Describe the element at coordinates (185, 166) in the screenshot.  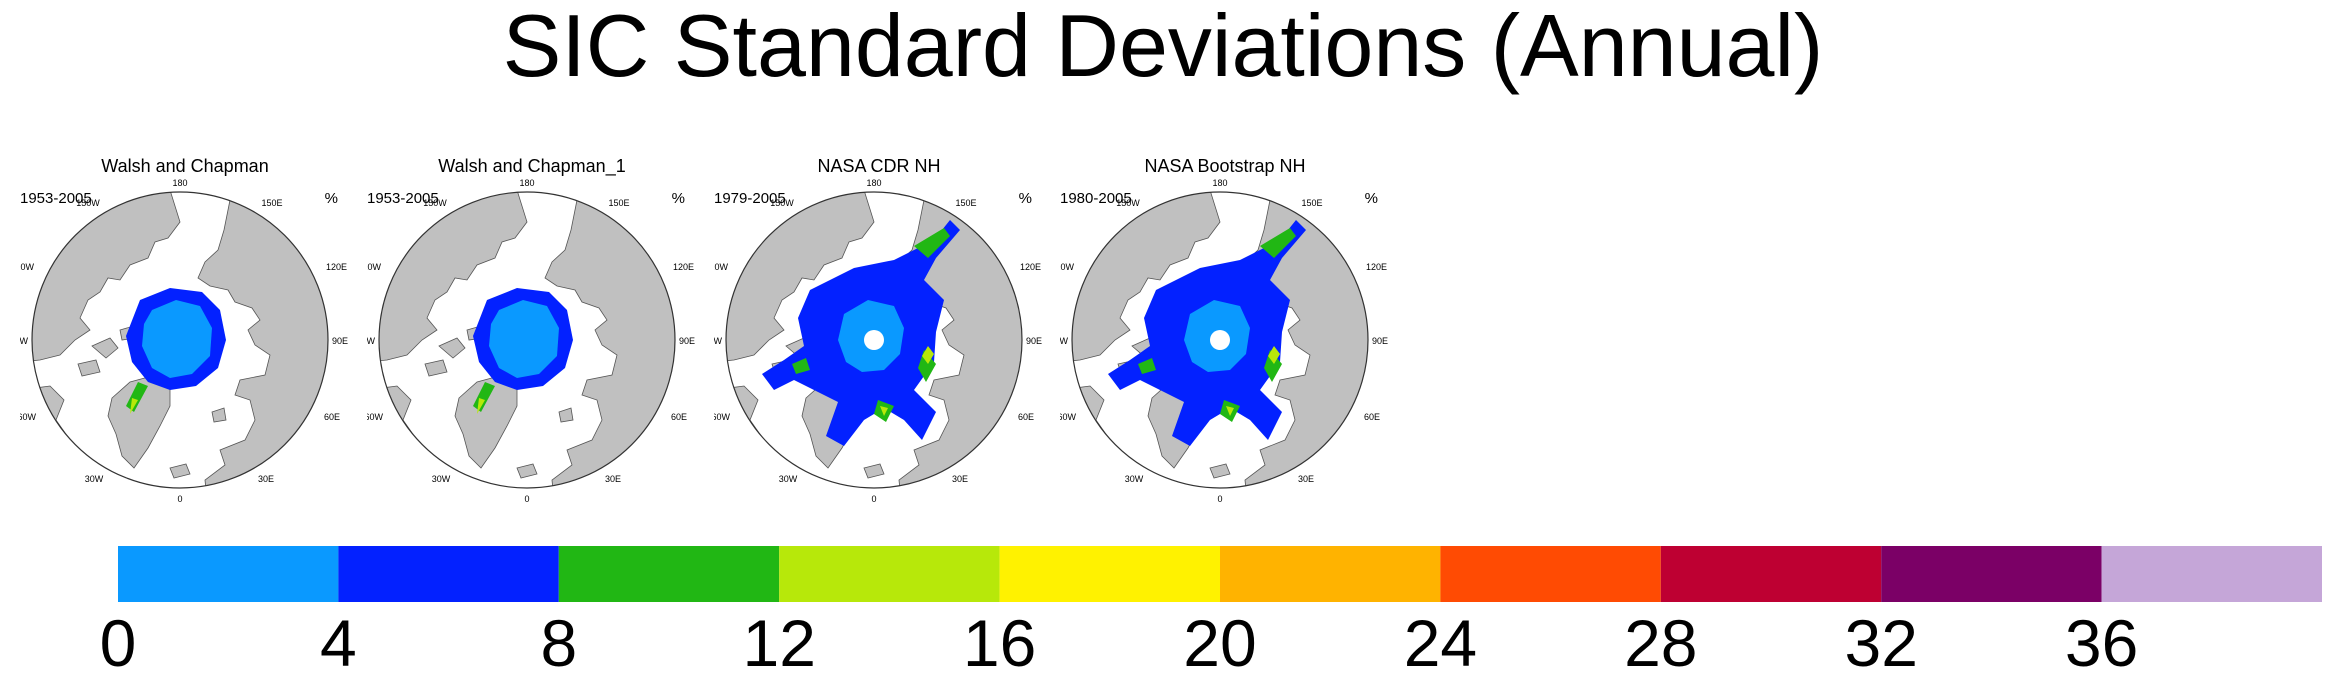
I see `panel-title: Walsh and Chapman` at that location.